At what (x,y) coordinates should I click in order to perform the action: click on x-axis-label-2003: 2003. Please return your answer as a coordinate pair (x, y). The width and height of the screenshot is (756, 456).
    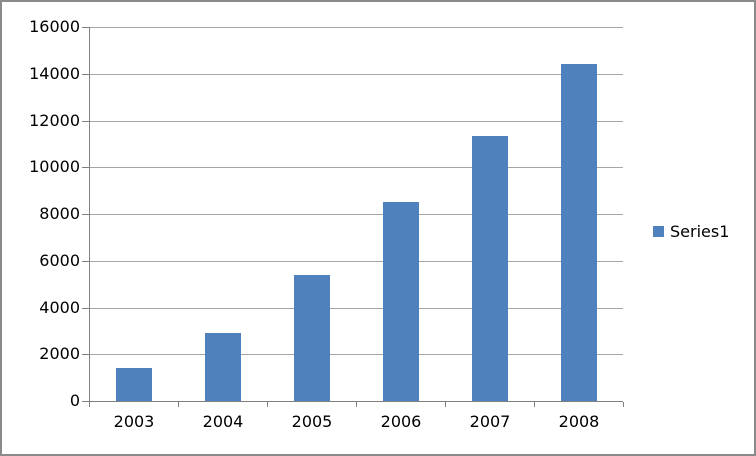
    Looking at the image, I should click on (134, 421).